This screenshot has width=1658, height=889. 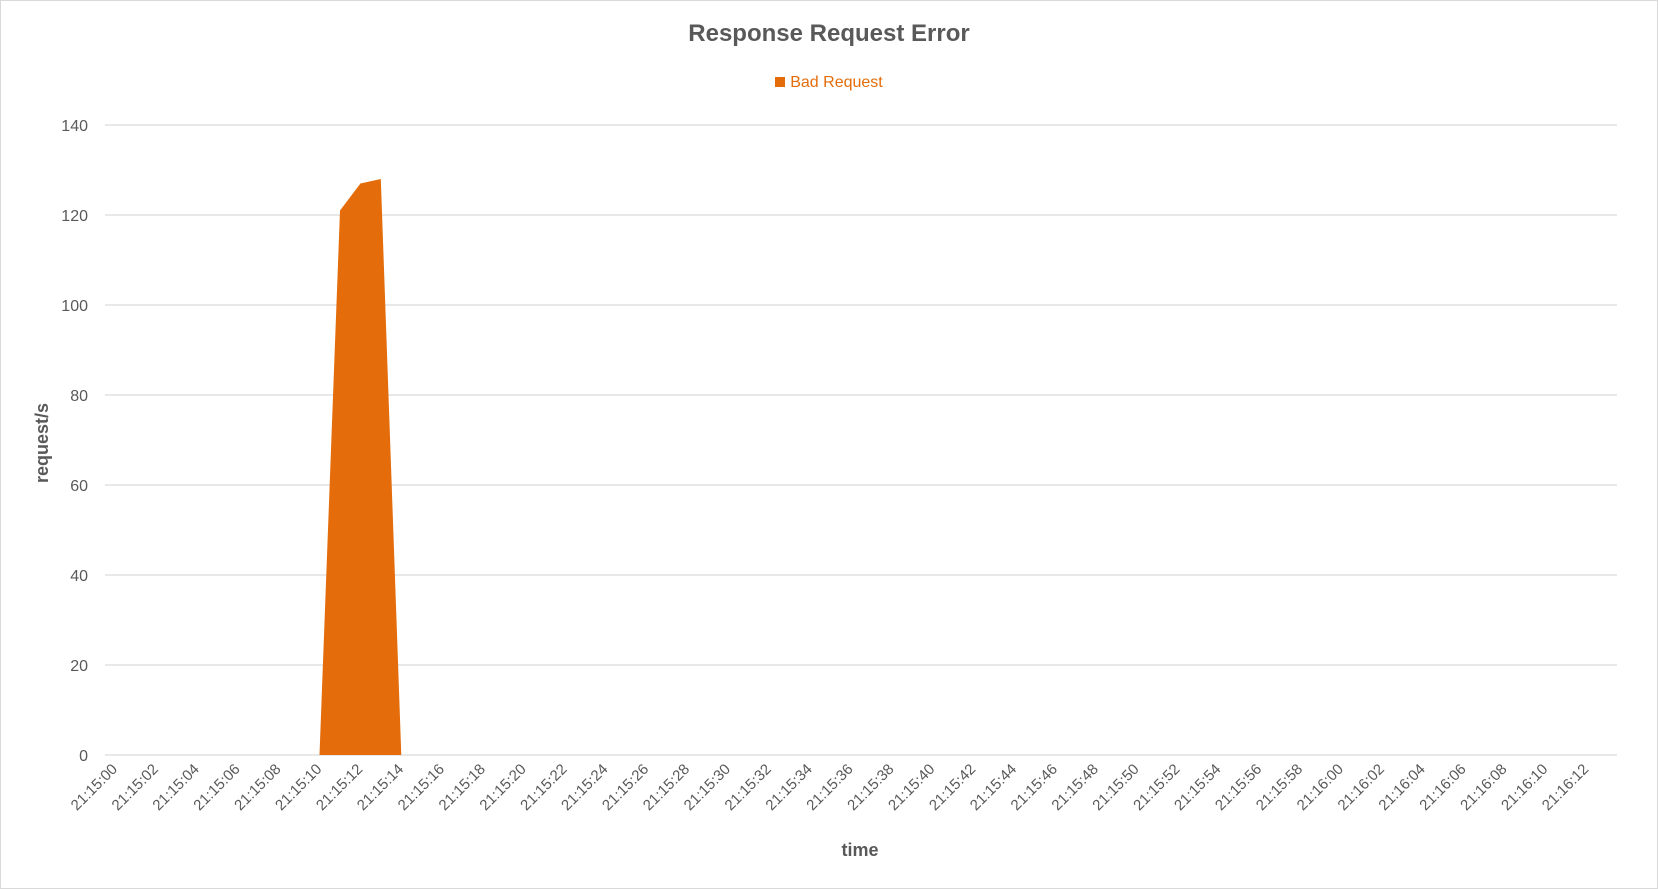 I want to click on y-tick-label-0: 0, so click(x=83, y=756).